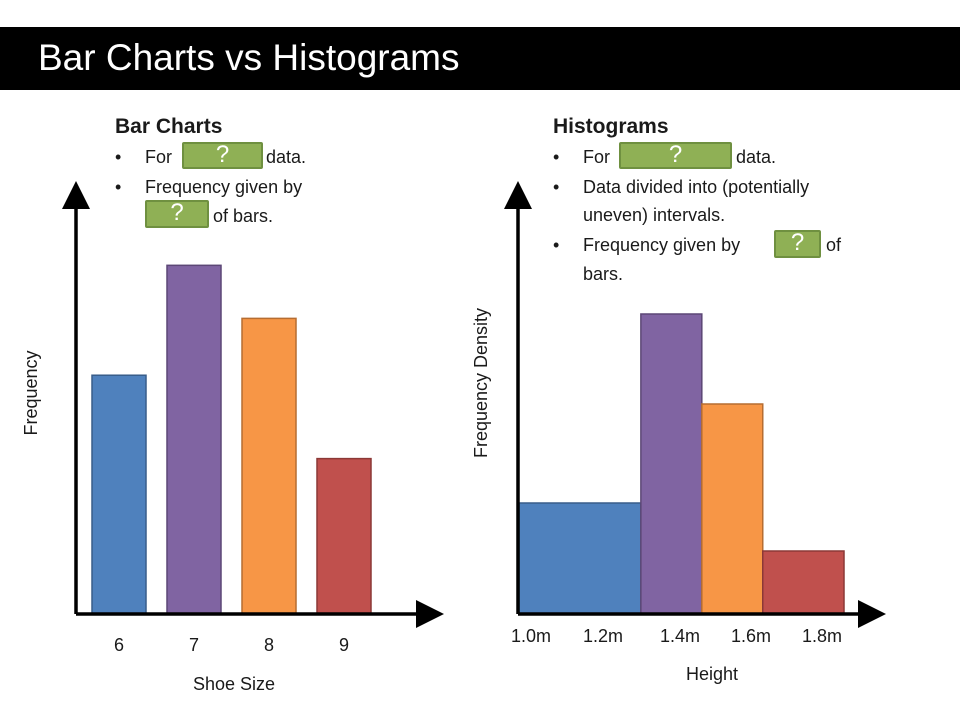  What do you see at coordinates (603, 636) in the screenshot?
I see `x-tick-label: 1.2m` at bounding box center [603, 636].